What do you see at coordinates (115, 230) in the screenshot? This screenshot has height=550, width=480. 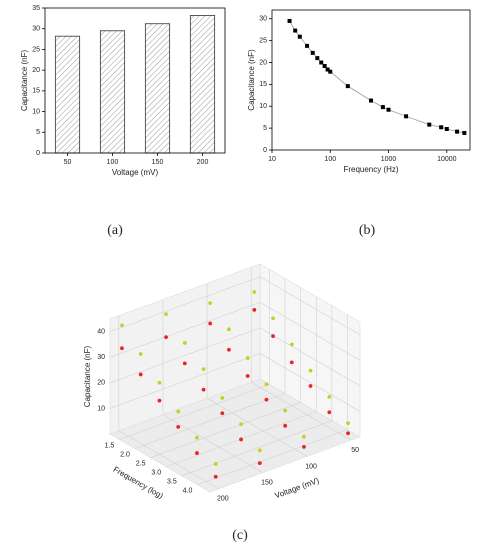 I see `panel-label: (a)` at bounding box center [115, 230].